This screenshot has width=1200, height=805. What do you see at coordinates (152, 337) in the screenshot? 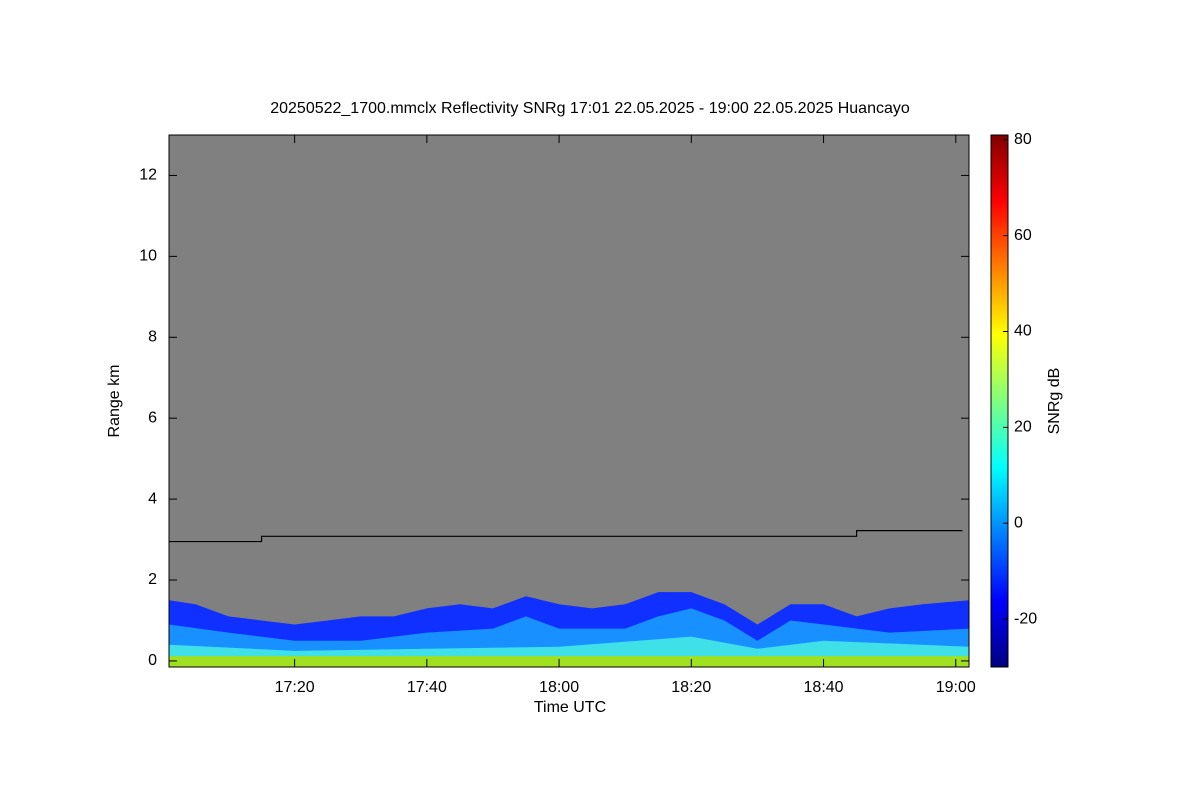
I see `y-tick-label: 8` at bounding box center [152, 337].